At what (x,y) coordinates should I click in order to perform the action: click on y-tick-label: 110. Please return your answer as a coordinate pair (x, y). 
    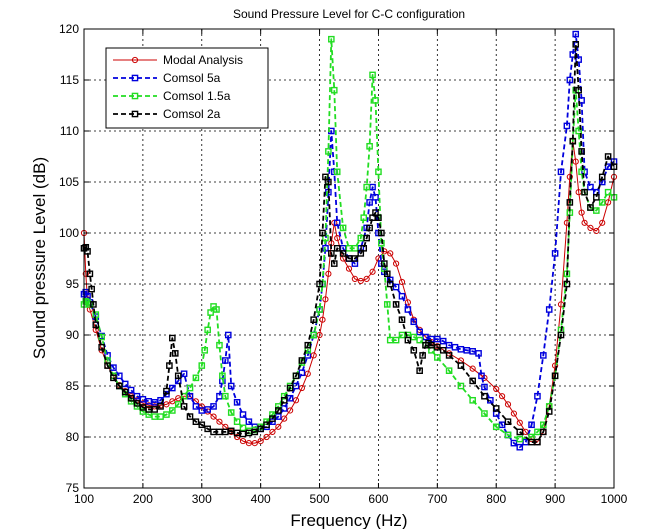
    Looking at the image, I should click on (69, 131).